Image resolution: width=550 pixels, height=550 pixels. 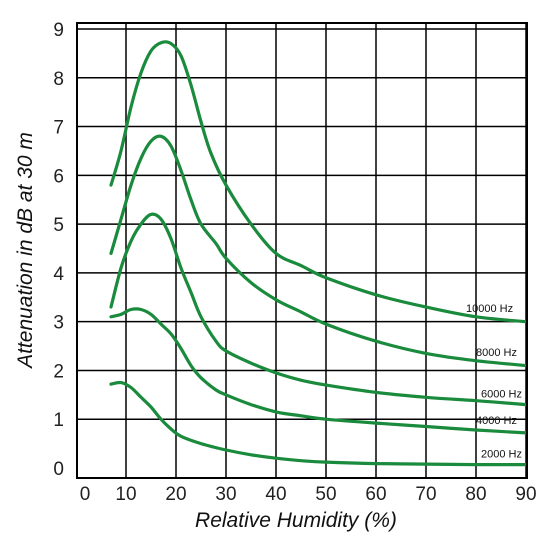 What do you see at coordinates (308, 494) in the screenshot?
I see `x-tick-labels: 0 10 20 30 40 50 60 70 80 90` at bounding box center [308, 494].